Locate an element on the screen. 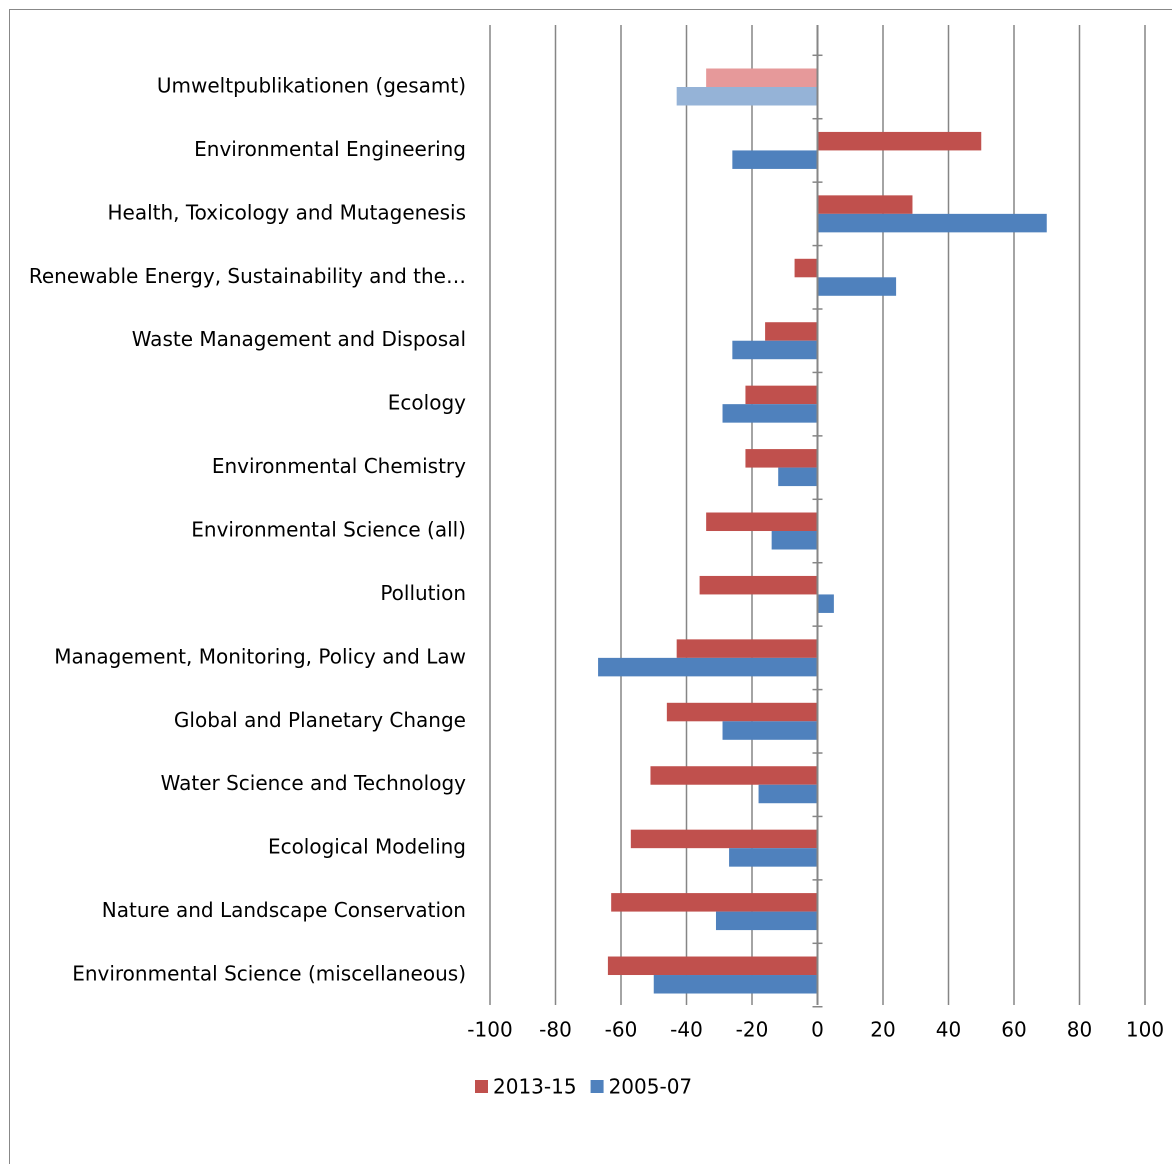 The image size is (1172, 1164). y-tick-label: Ecological Modeling is located at coordinates (367, 847).